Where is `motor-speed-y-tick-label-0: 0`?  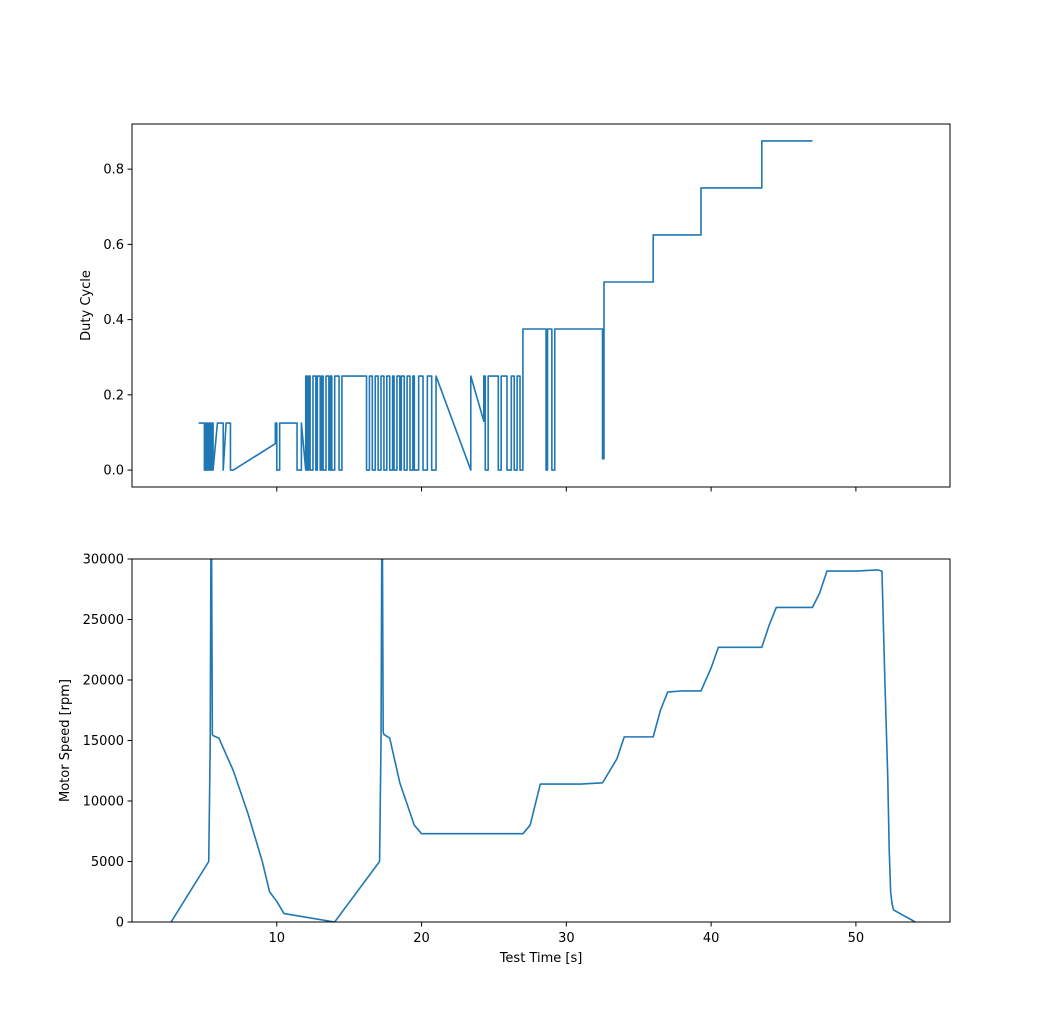 motor-speed-y-tick-label-0: 0 is located at coordinates (120, 923).